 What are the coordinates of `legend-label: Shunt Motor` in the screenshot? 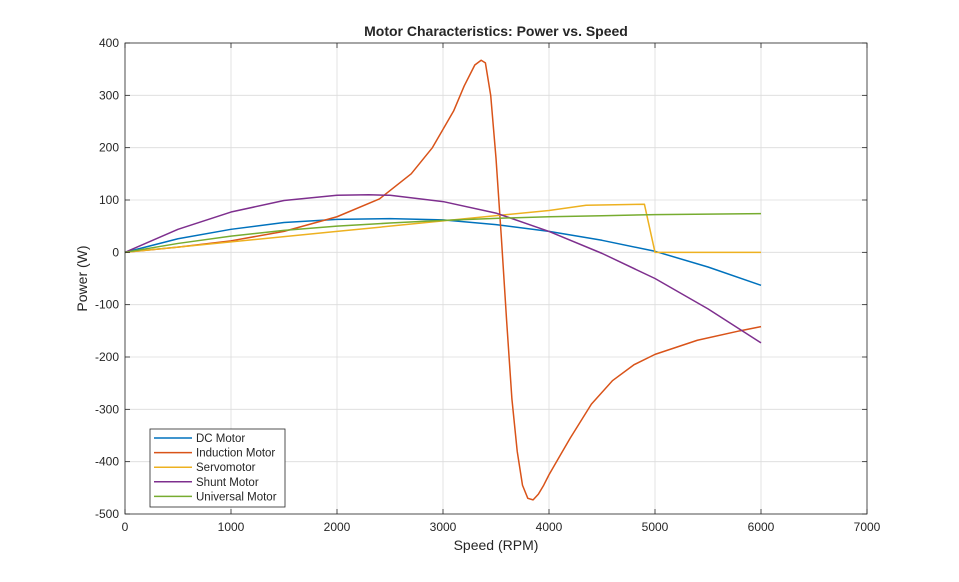 It's located at (227, 483).